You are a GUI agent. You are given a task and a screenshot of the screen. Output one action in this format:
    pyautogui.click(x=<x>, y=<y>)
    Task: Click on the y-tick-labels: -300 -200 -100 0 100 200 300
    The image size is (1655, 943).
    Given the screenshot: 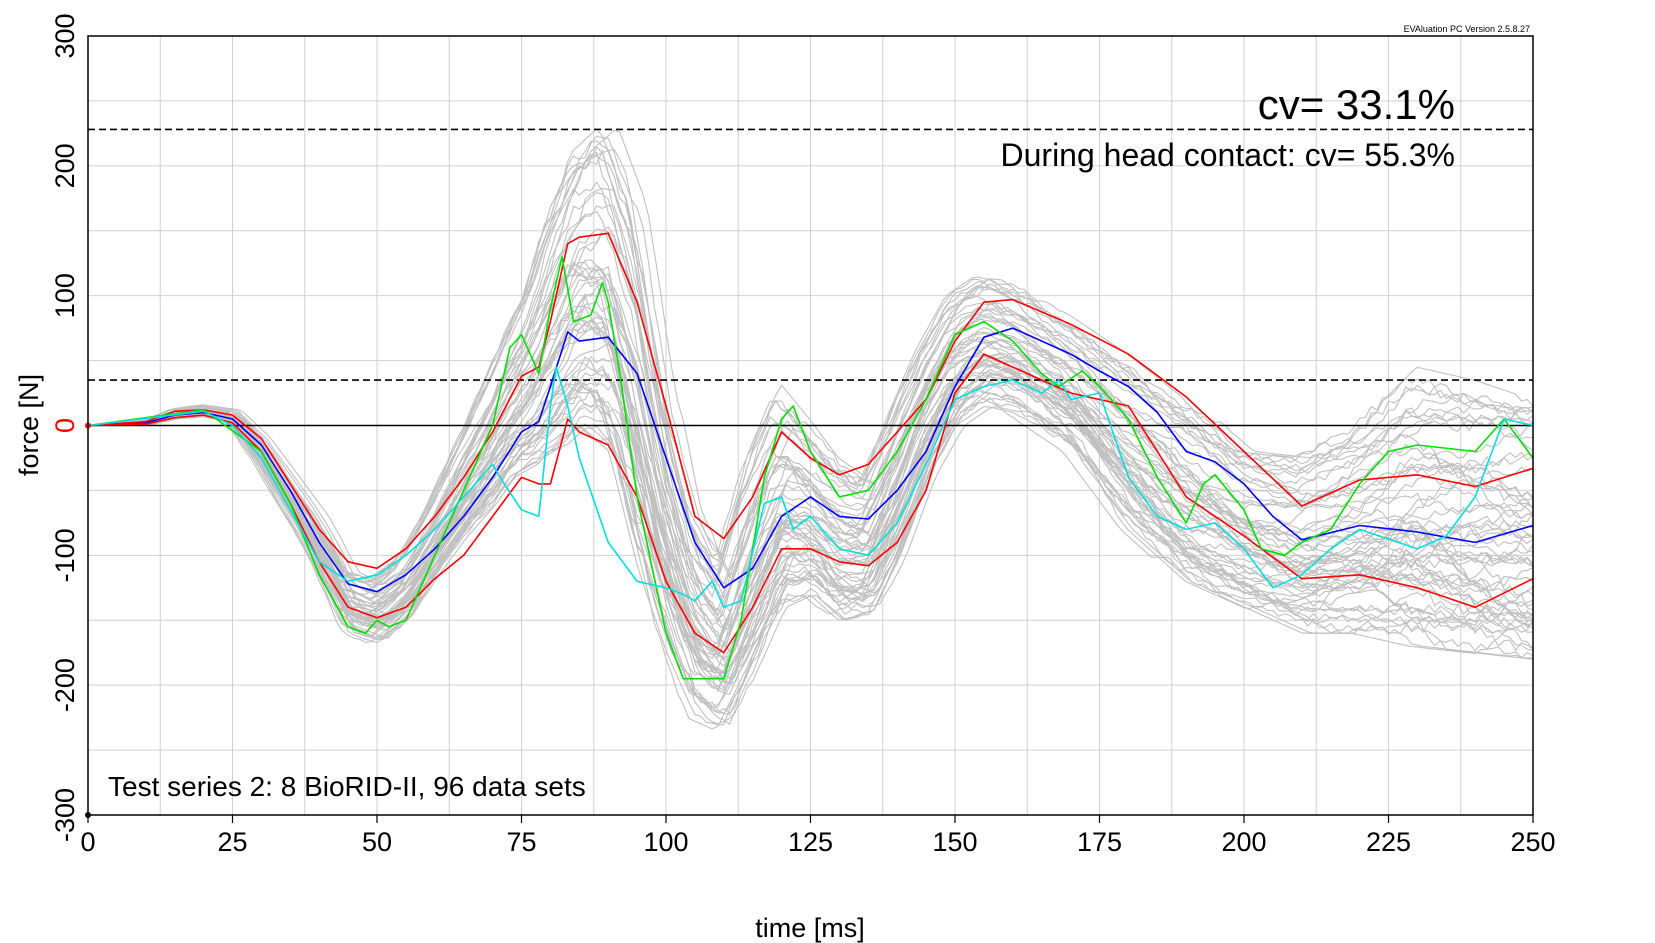 What is the action you would take?
    pyautogui.click(x=65, y=427)
    